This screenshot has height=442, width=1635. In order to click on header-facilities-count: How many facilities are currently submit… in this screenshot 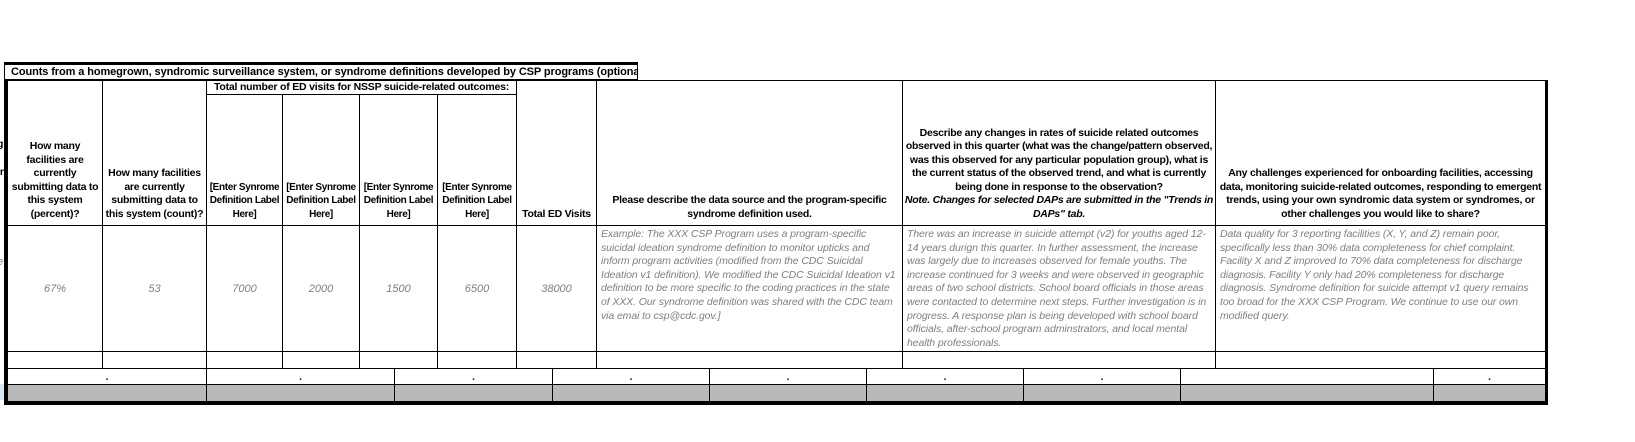, I will do `click(155, 153)`.